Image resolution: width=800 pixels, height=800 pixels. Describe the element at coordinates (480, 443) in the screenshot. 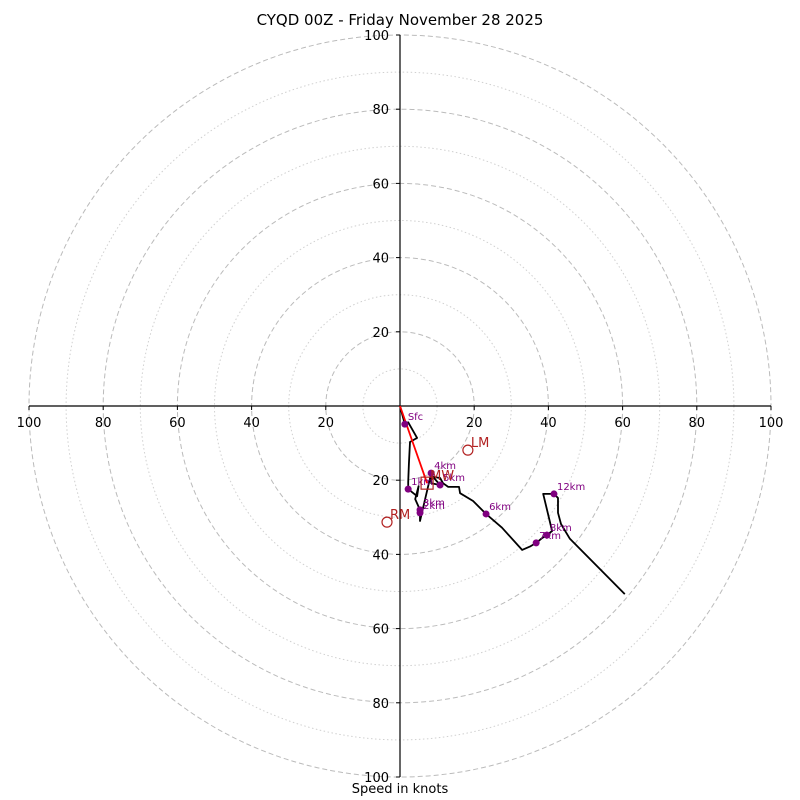

I see `storm-motion-lm-label: LM` at that location.